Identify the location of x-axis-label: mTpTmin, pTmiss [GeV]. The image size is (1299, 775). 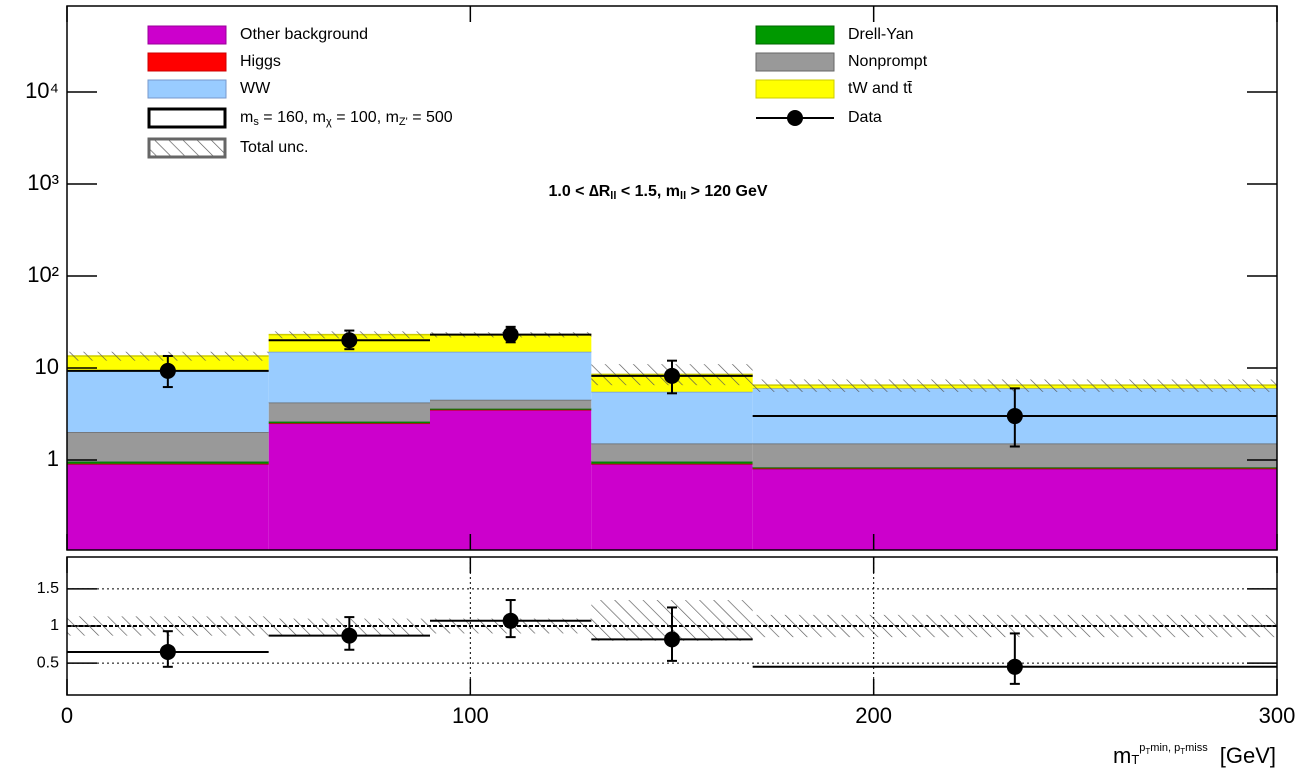
(1194, 755).